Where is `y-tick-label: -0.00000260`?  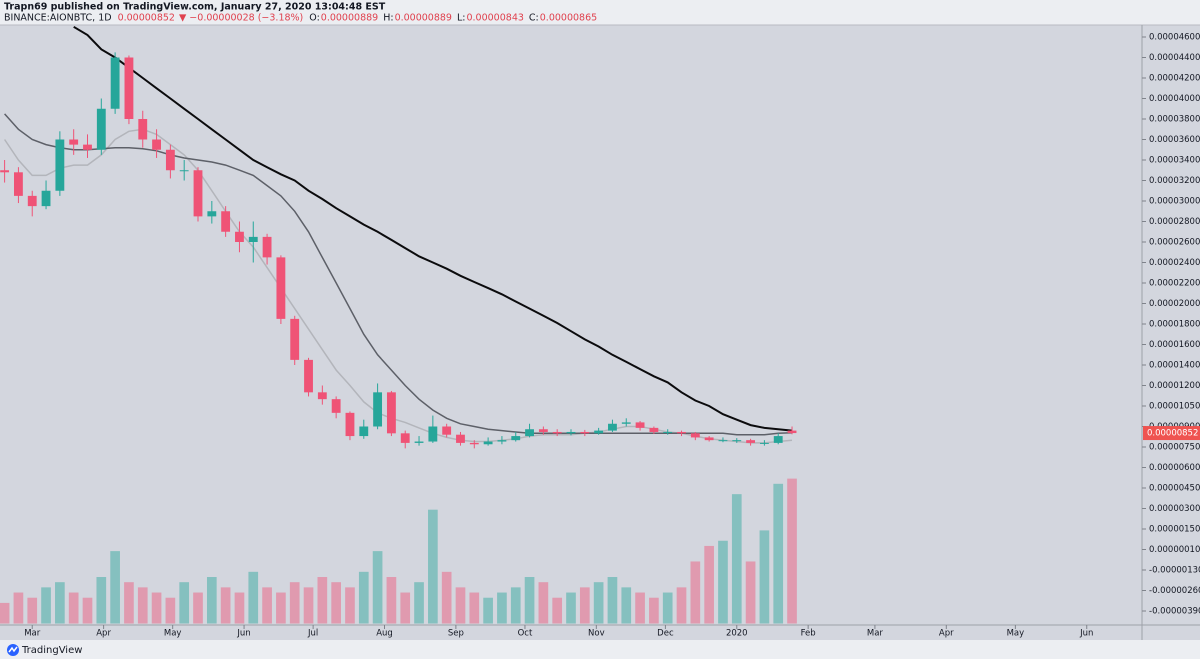 y-tick-label: -0.00000260 is located at coordinates (1174, 591).